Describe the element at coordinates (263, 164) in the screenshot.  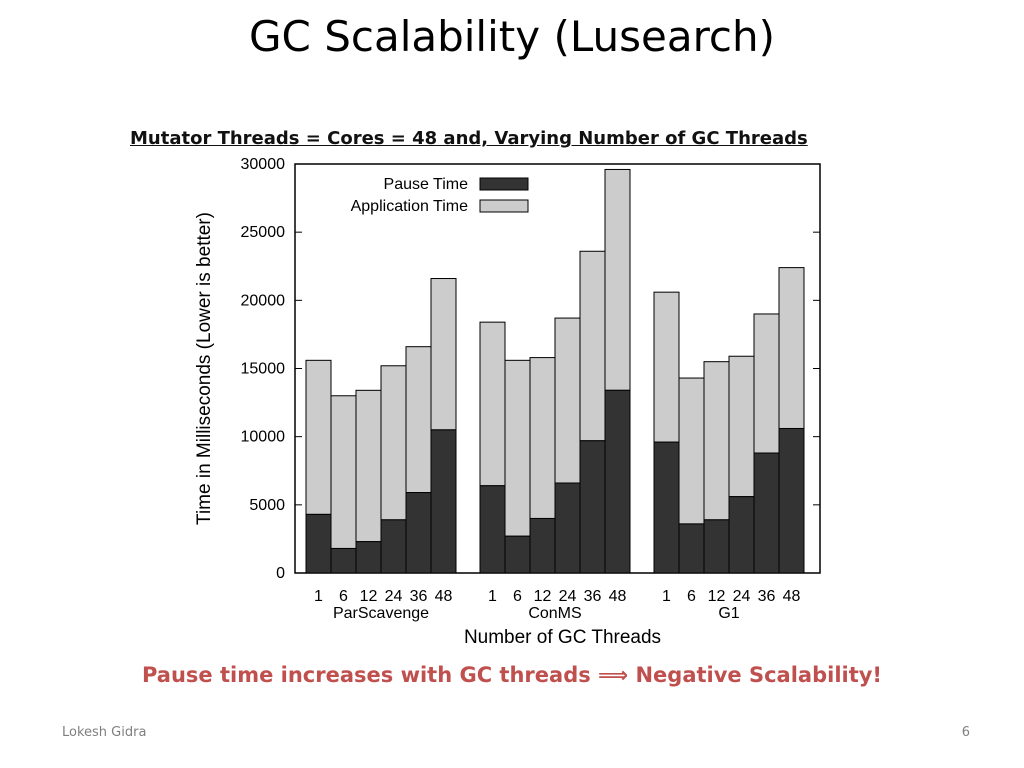
I see `y-tick-label: 30000` at that location.